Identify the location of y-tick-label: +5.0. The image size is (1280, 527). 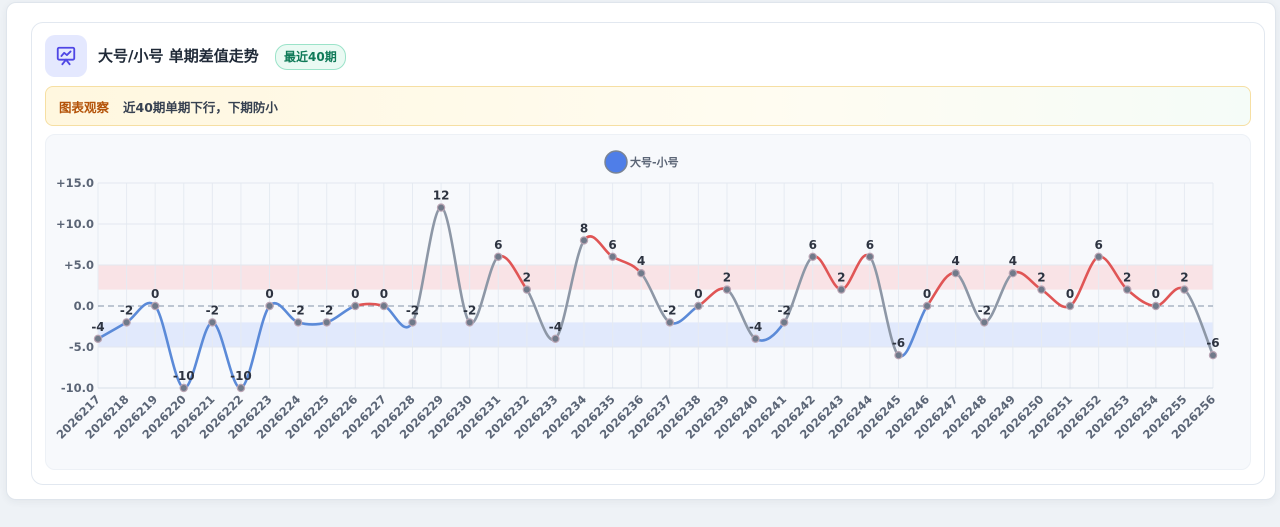
(79, 265).